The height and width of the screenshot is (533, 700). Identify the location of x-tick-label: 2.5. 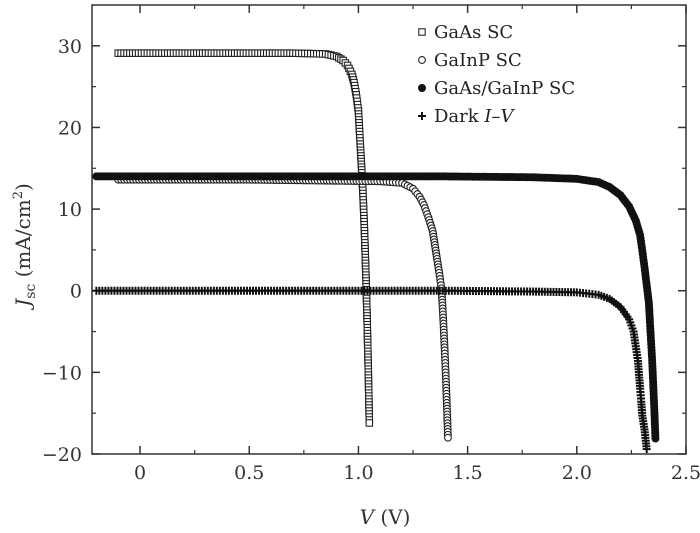
(685, 473).